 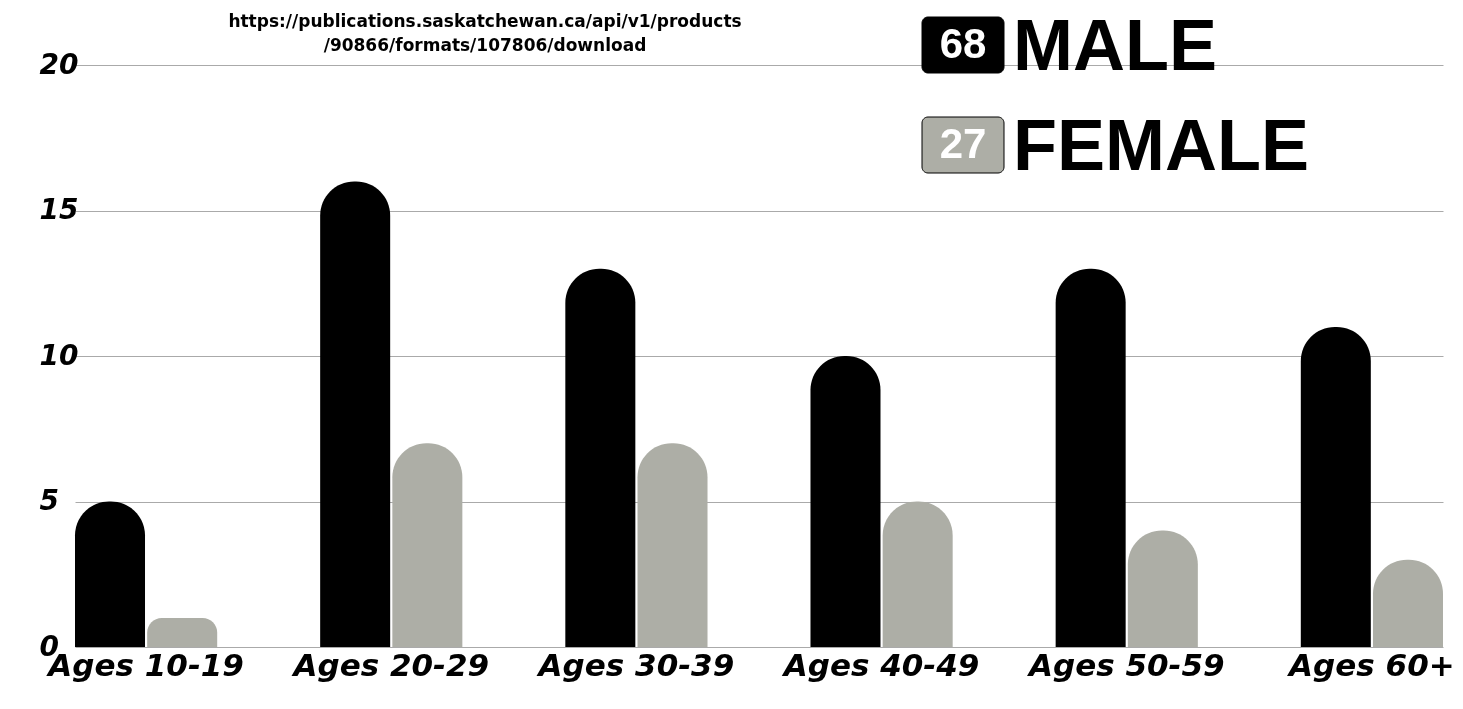 I want to click on x-tick-label: Ages 60+, so click(x=1370, y=664).